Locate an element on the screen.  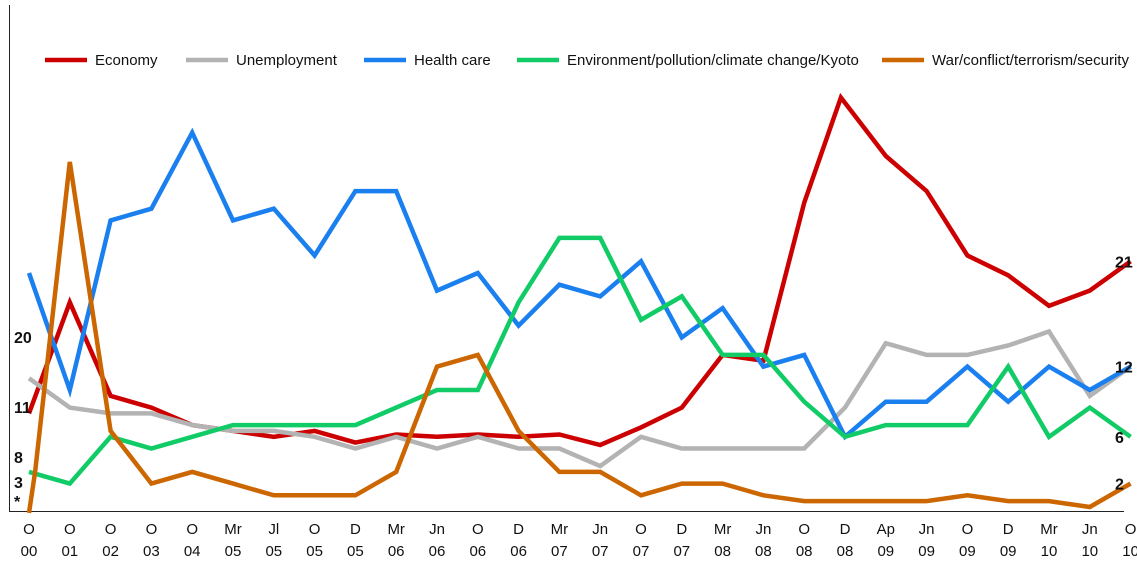
x-tick-year-12: 06 is located at coordinates (518, 551).